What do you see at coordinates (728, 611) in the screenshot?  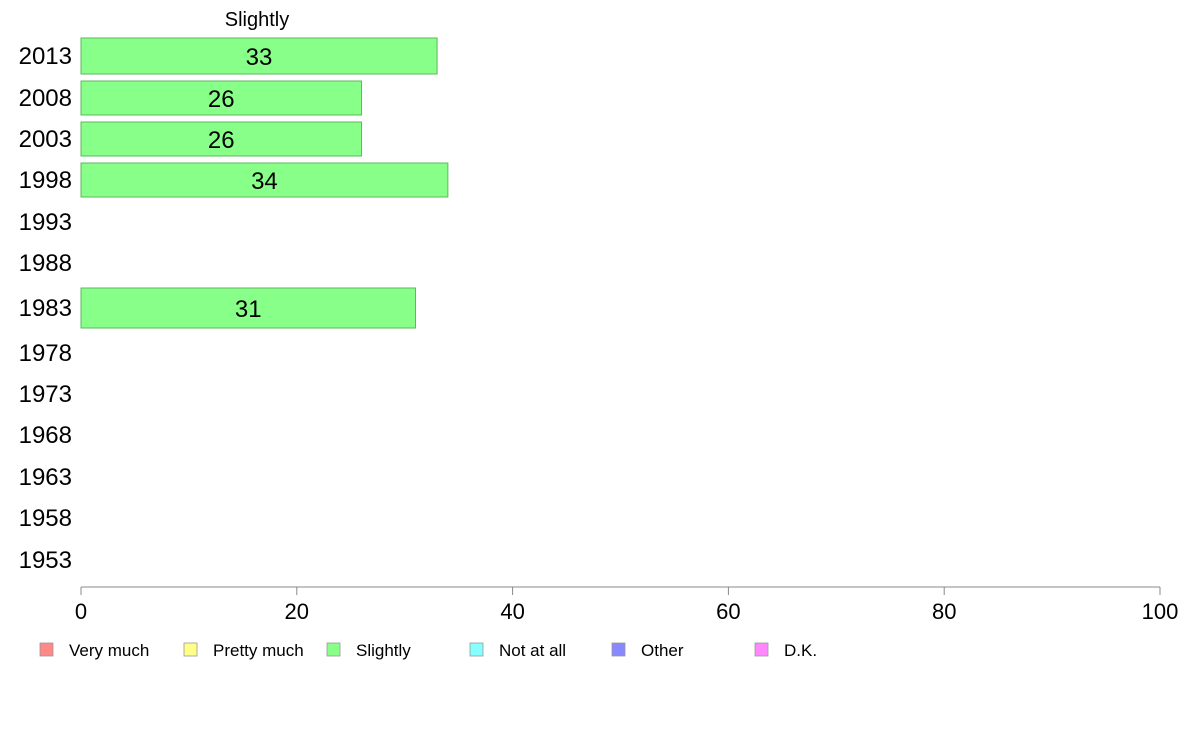 I see `x-tick-label: 60` at bounding box center [728, 611].